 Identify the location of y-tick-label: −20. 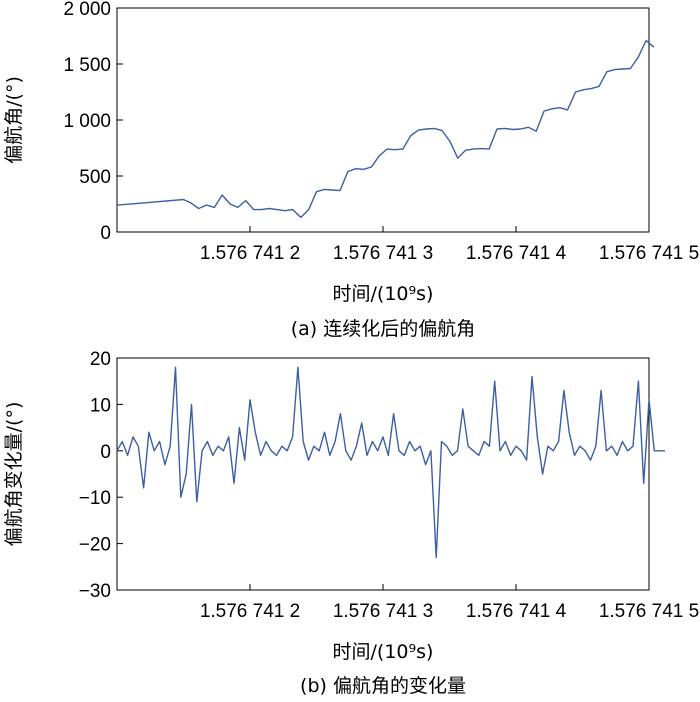
(95, 545).